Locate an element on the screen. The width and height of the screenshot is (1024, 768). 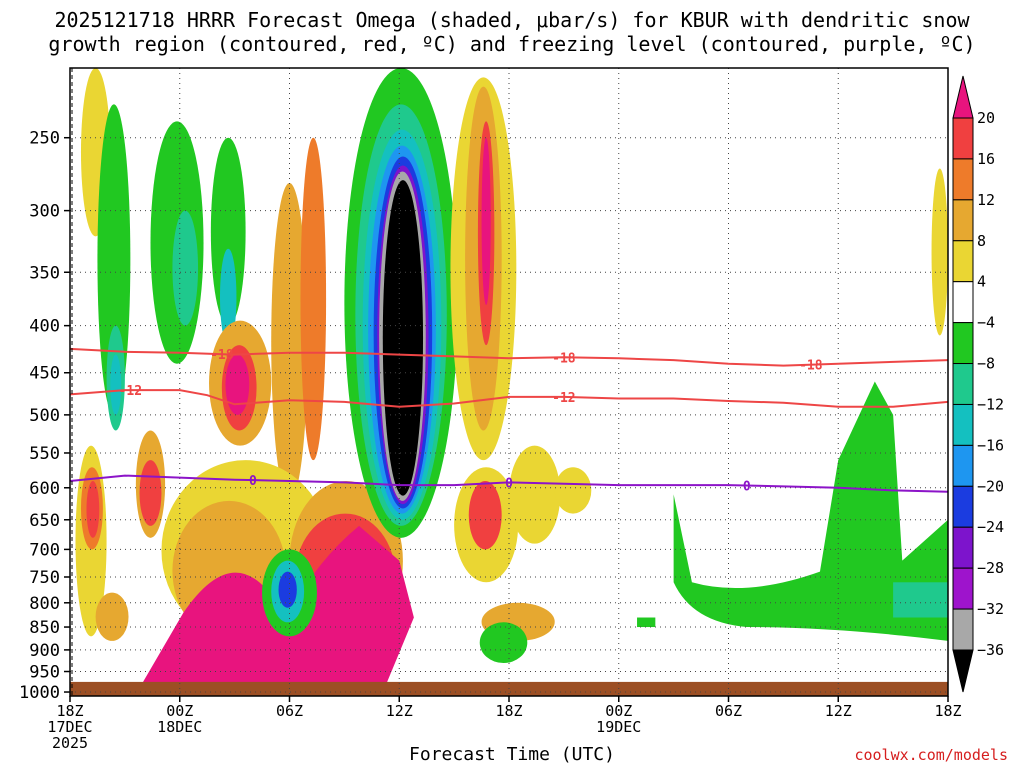
y-tick-label: 350 is located at coordinates (44, 273).